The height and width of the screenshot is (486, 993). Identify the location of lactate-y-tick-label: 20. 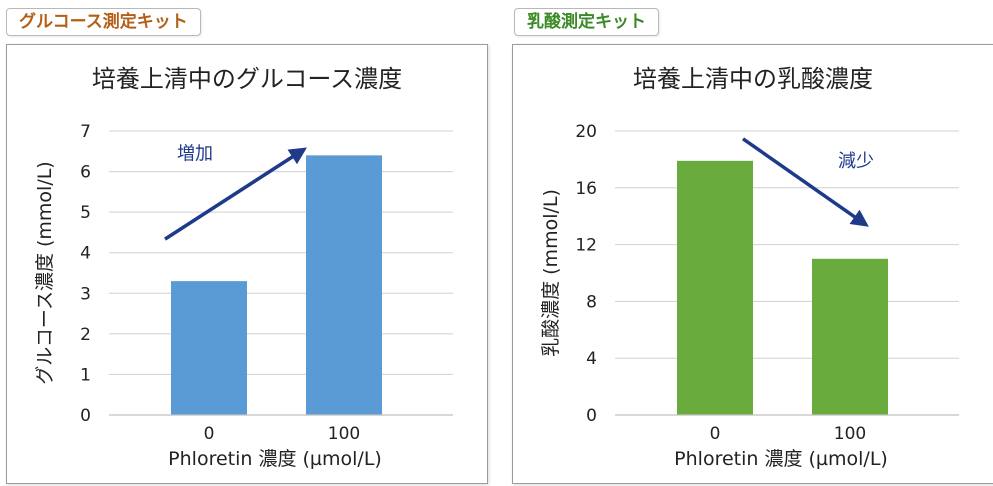
(586, 132).